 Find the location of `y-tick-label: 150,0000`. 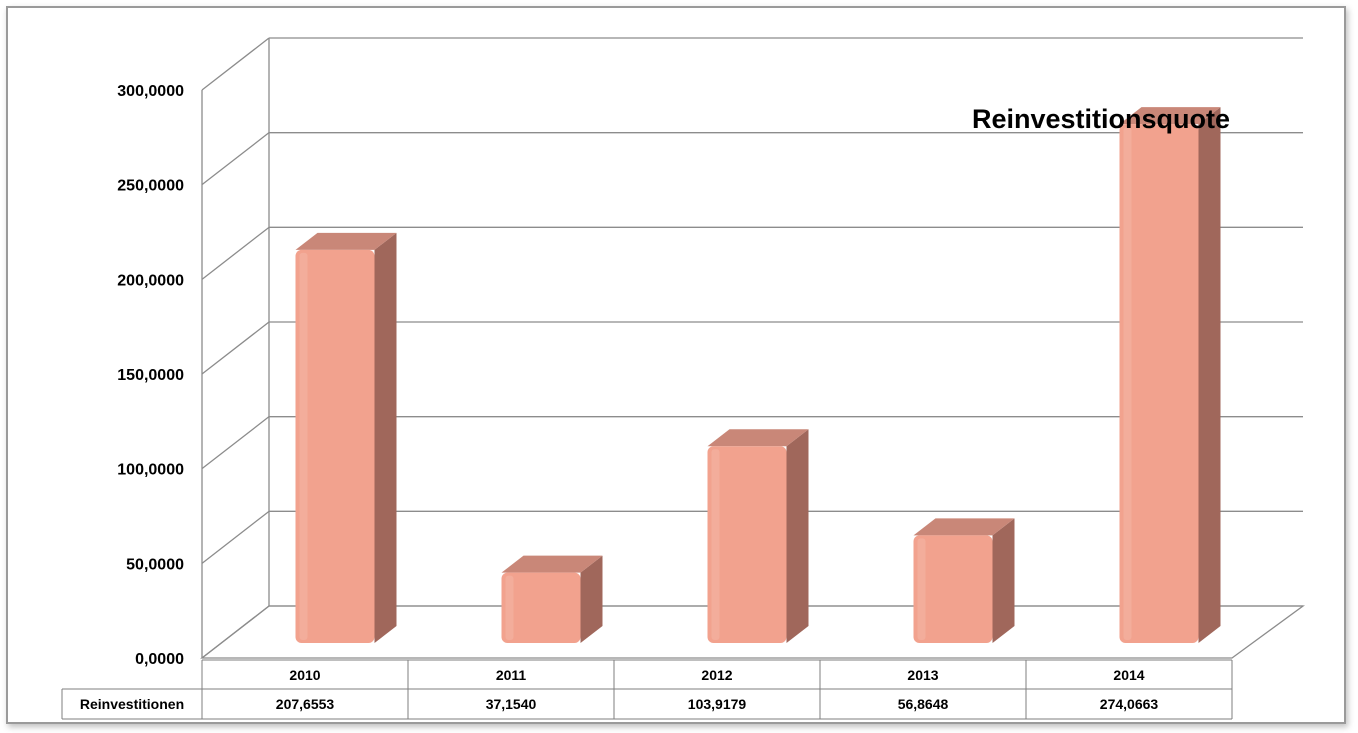

y-tick-label: 150,0000 is located at coordinates (150, 375).